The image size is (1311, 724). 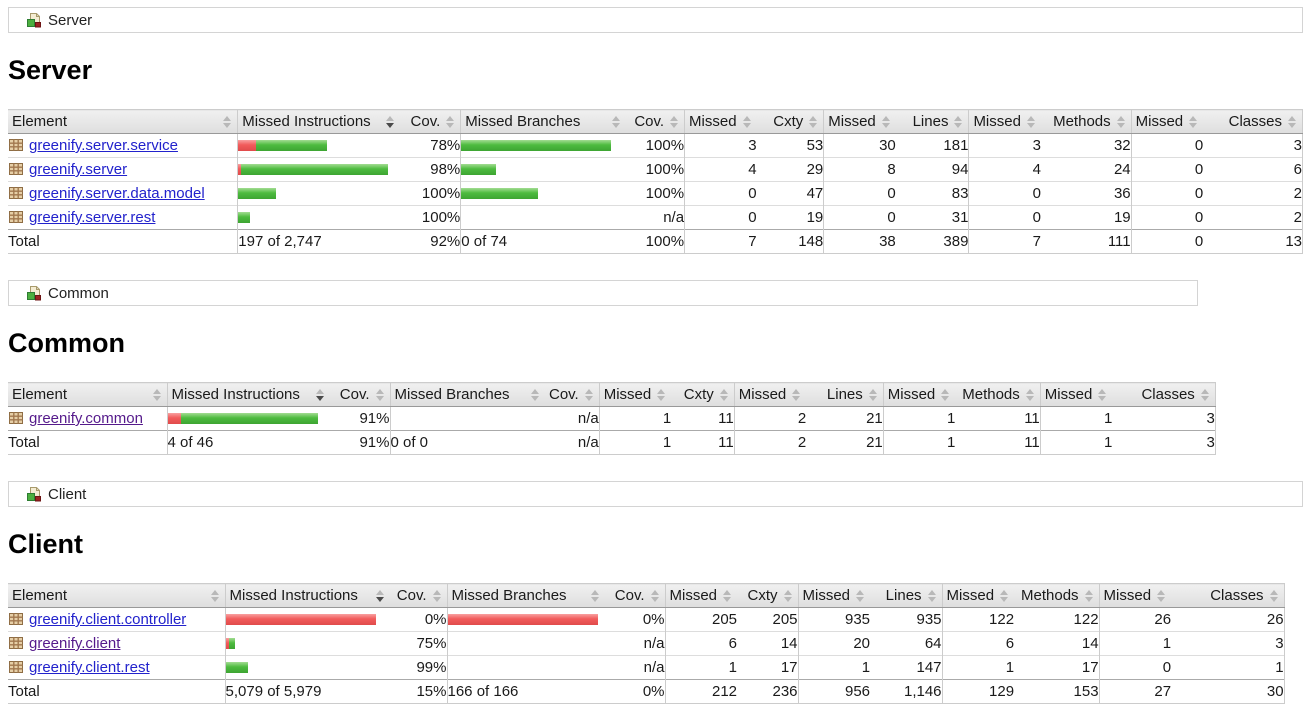 What do you see at coordinates (932, 193) in the screenshot?
I see `lines-cell: 83` at bounding box center [932, 193].